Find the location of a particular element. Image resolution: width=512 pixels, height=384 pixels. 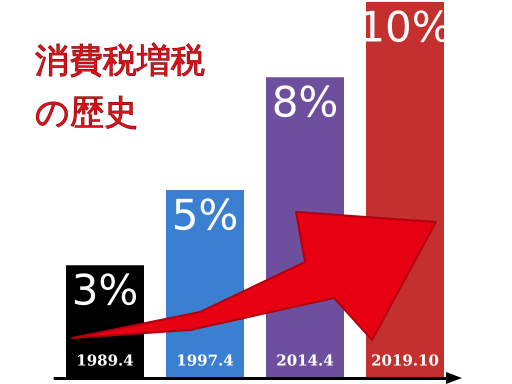

x-tick-label: 2014.4 is located at coordinates (305, 361).